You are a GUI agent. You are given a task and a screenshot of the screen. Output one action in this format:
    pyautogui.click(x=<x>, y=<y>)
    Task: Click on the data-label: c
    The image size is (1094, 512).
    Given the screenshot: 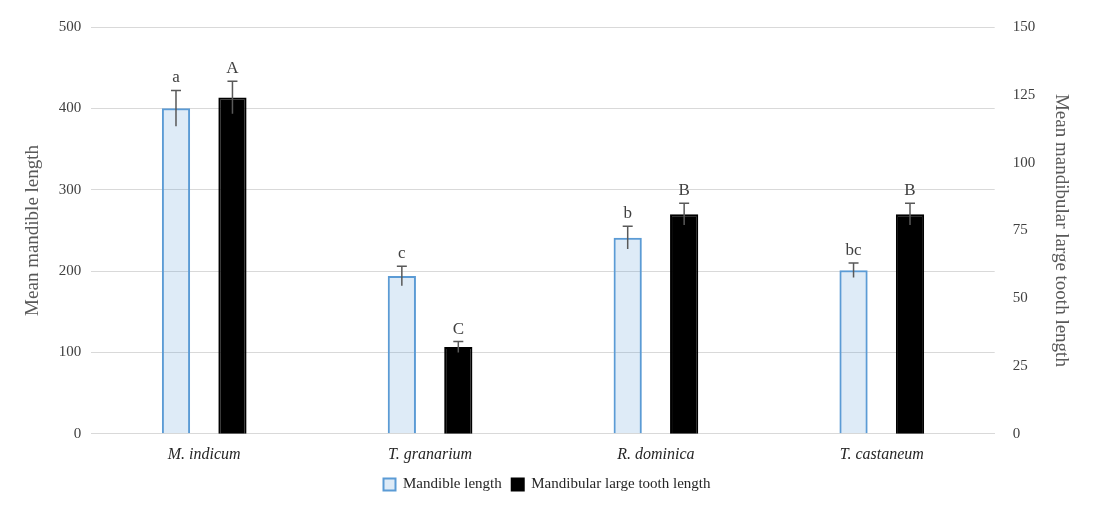 What is the action you would take?
    pyautogui.click(x=402, y=253)
    